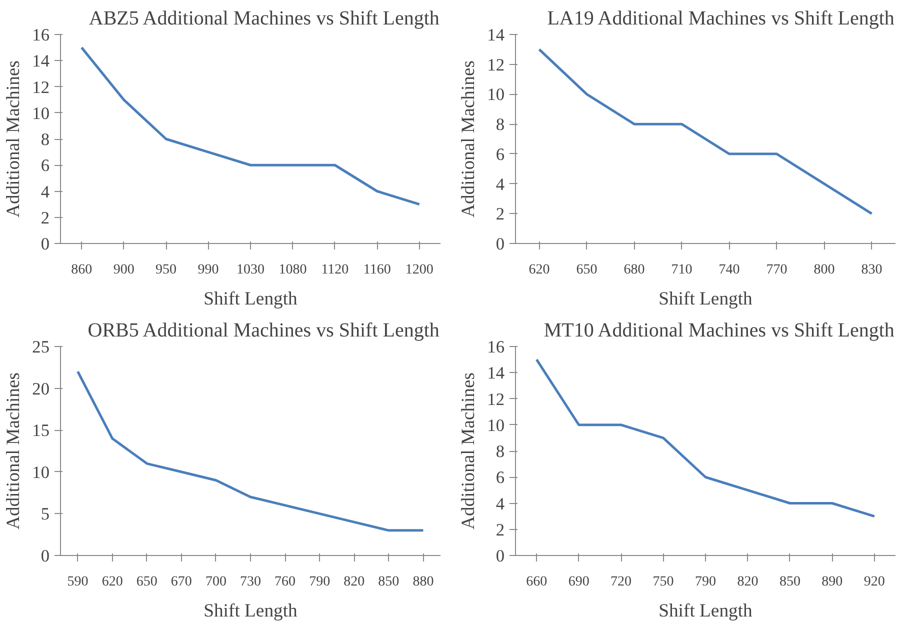 The height and width of the screenshot is (633, 921). What do you see at coordinates (719, 331) in the screenshot?
I see `chart-title: MT10 Additional Machines vs Shift Length` at bounding box center [719, 331].